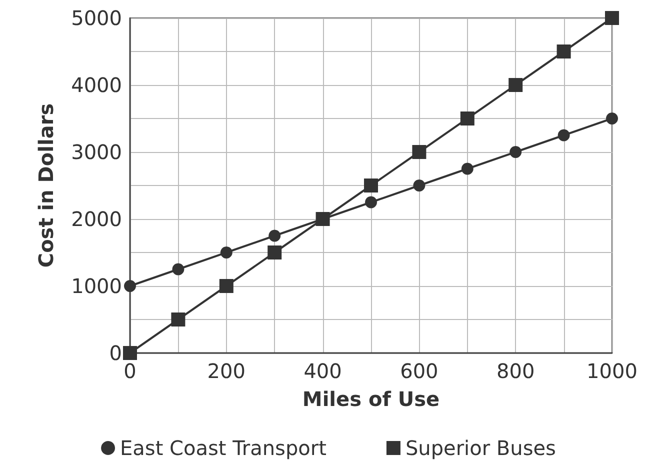  I want to click on x-tick-label: 1000, so click(612, 371).